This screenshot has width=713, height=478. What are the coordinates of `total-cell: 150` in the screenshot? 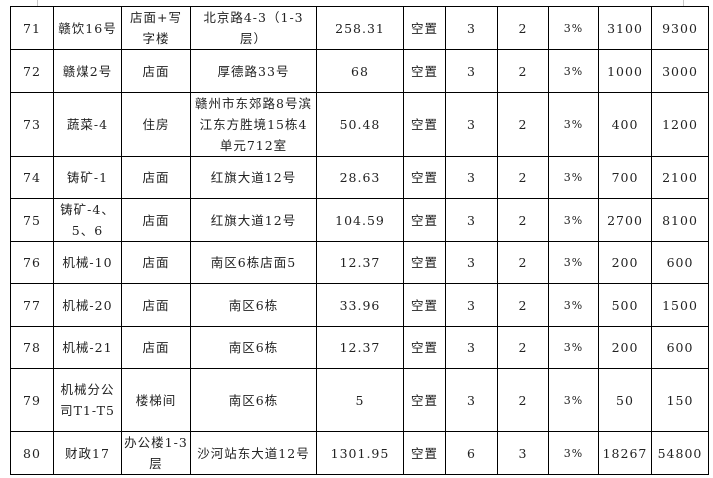 It's located at (680, 400).